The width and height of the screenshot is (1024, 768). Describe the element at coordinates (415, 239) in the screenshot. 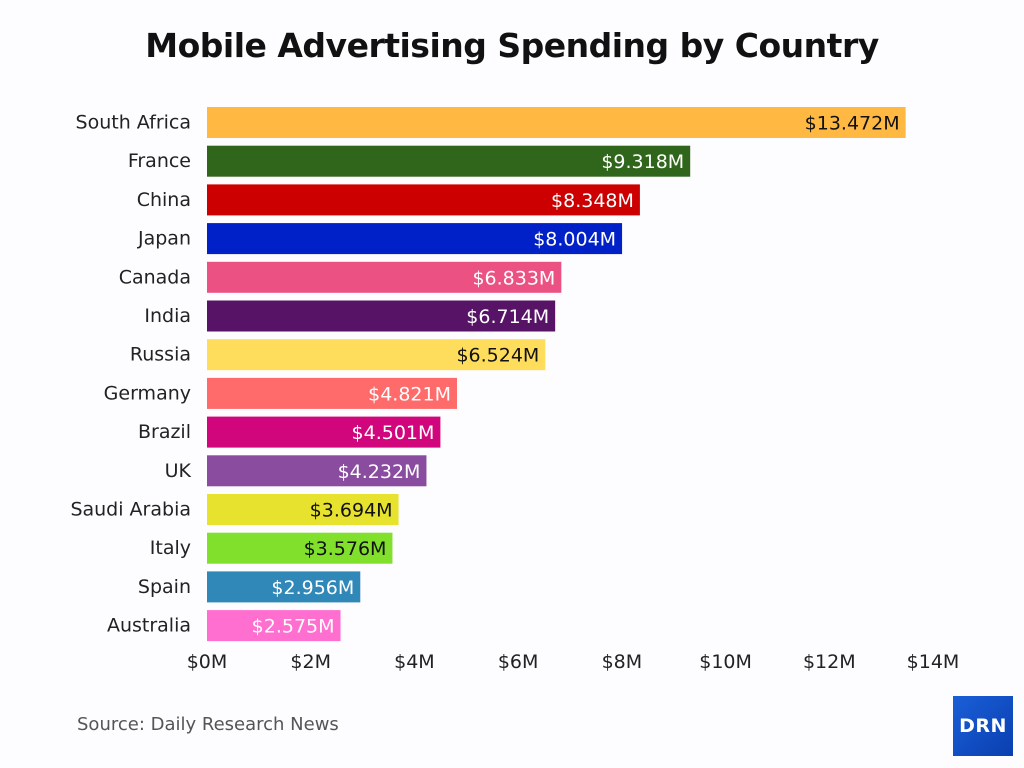

I see `bar-japan` at that location.